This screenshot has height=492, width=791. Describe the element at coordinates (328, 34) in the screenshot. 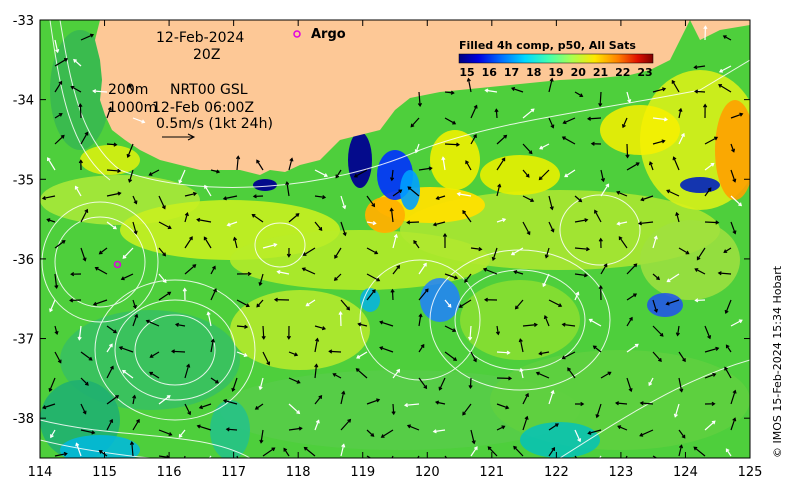

I see `argo-label: Argo` at that location.